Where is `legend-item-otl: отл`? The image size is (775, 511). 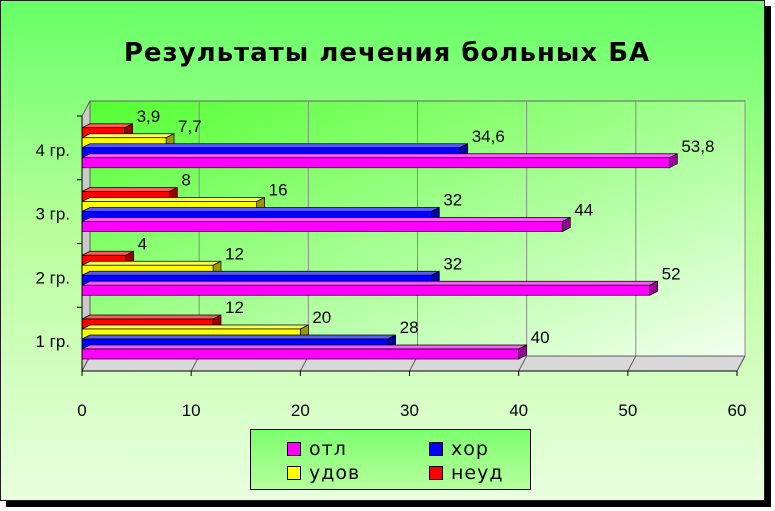
legend-item-otl: отл is located at coordinates (317, 449).